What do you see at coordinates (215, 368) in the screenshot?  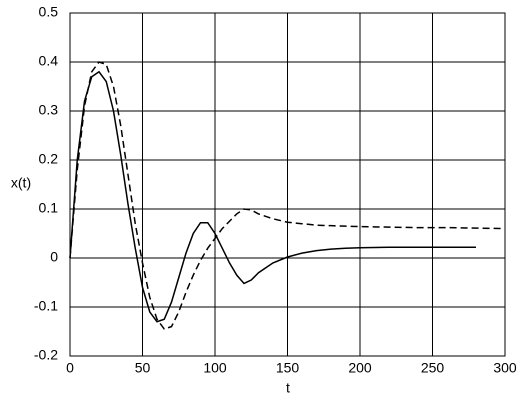 I see `x-tick-label: 100` at bounding box center [215, 368].